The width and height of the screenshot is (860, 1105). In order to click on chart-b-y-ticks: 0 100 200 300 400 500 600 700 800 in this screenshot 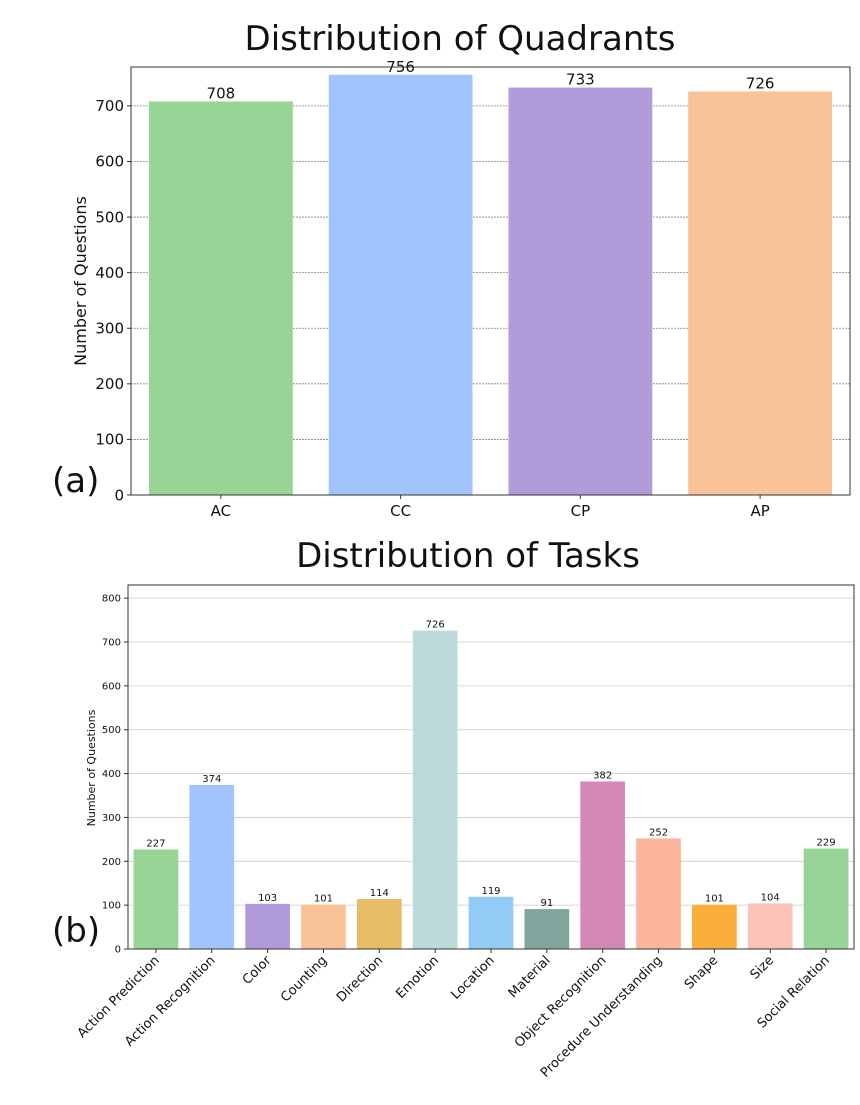, I will do `click(115, 775)`.